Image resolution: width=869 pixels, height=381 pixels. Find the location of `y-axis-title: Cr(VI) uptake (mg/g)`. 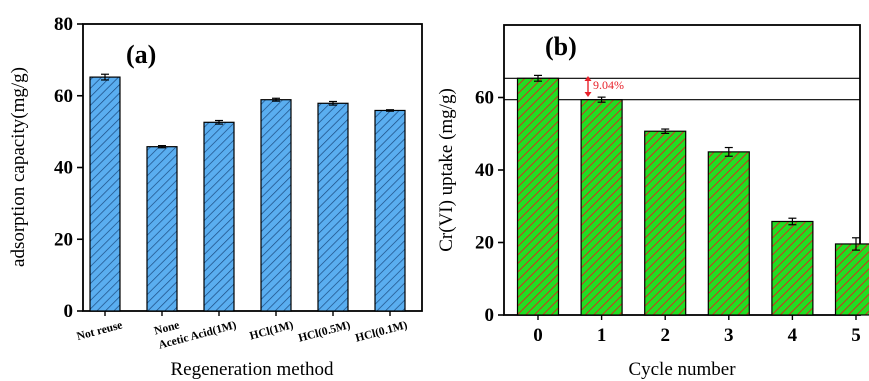

y-axis-title: Cr(VI) uptake (mg/g) is located at coordinates (446, 170).